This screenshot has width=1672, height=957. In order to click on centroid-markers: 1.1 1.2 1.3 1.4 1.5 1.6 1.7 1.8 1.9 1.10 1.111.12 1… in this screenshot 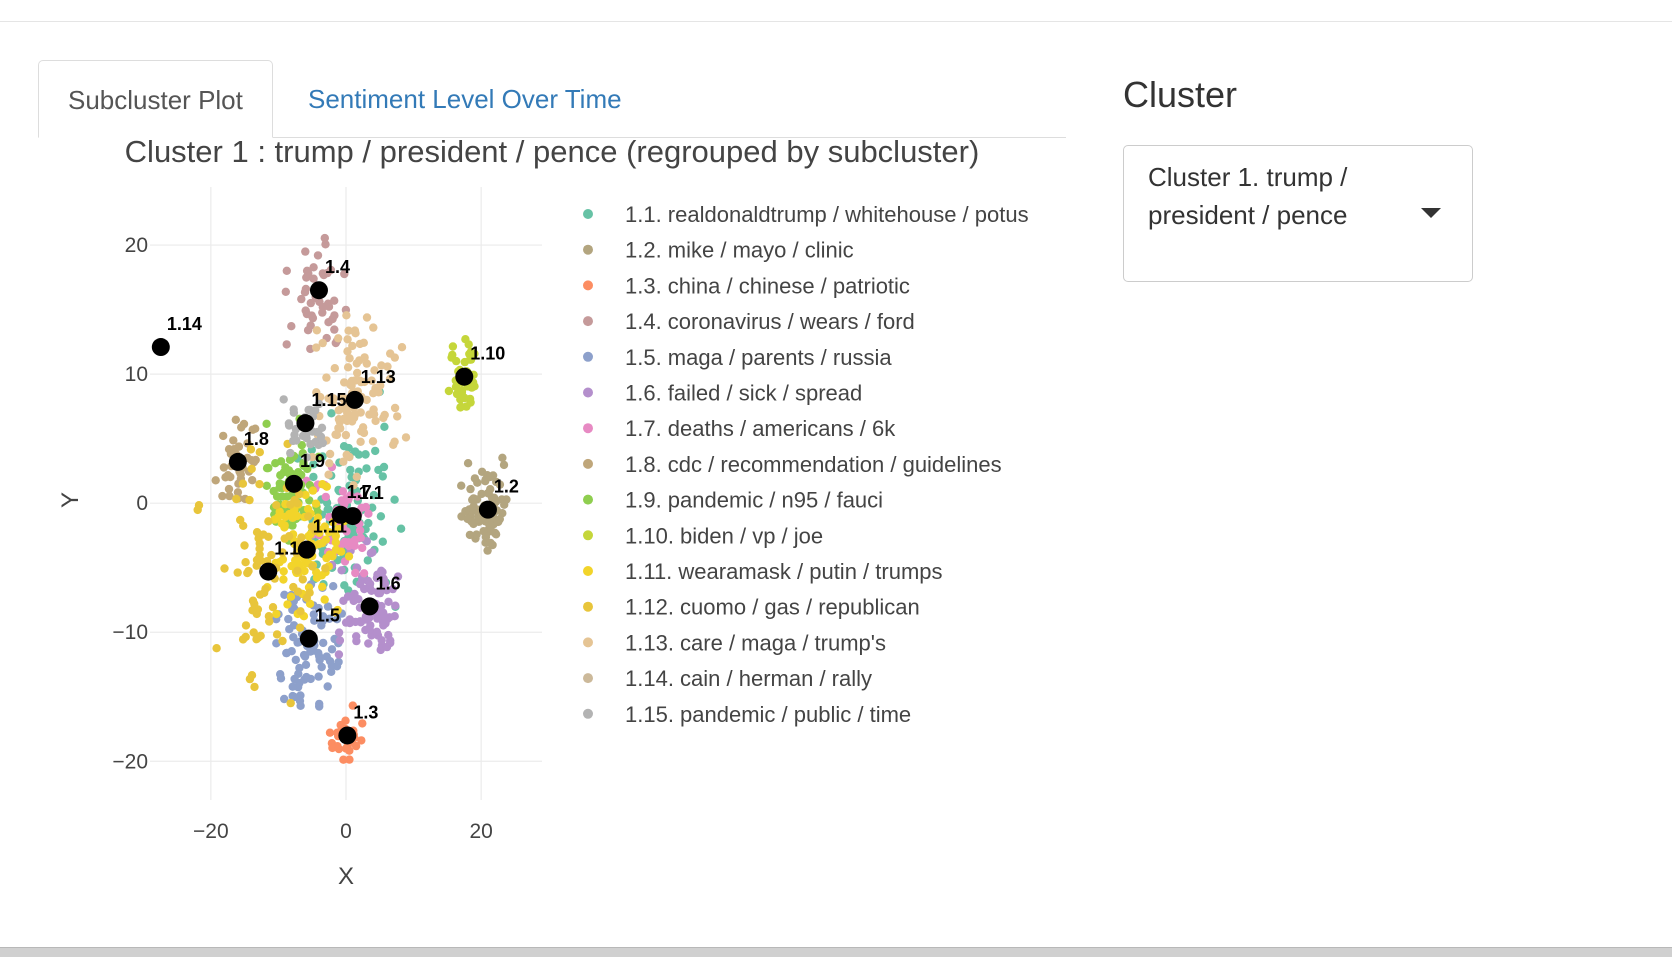, I will do `click(335, 501)`.